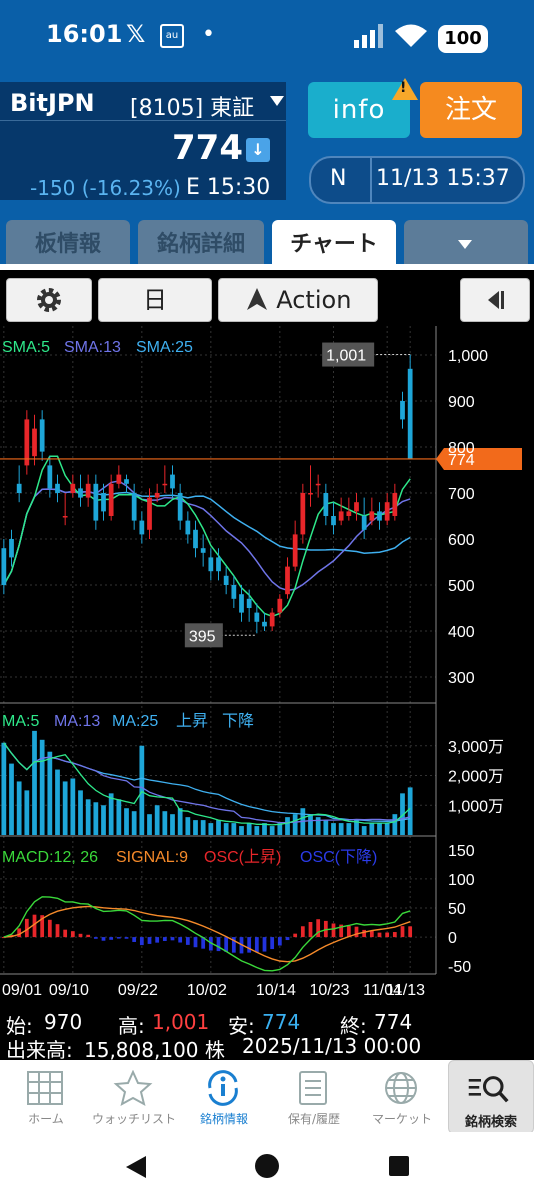 This screenshot has height=1199, width=534. What do you see at coordinates (52, 103) in the screenshot?
I see `stock-name: BitJPN` at bounding box center [52, 103].